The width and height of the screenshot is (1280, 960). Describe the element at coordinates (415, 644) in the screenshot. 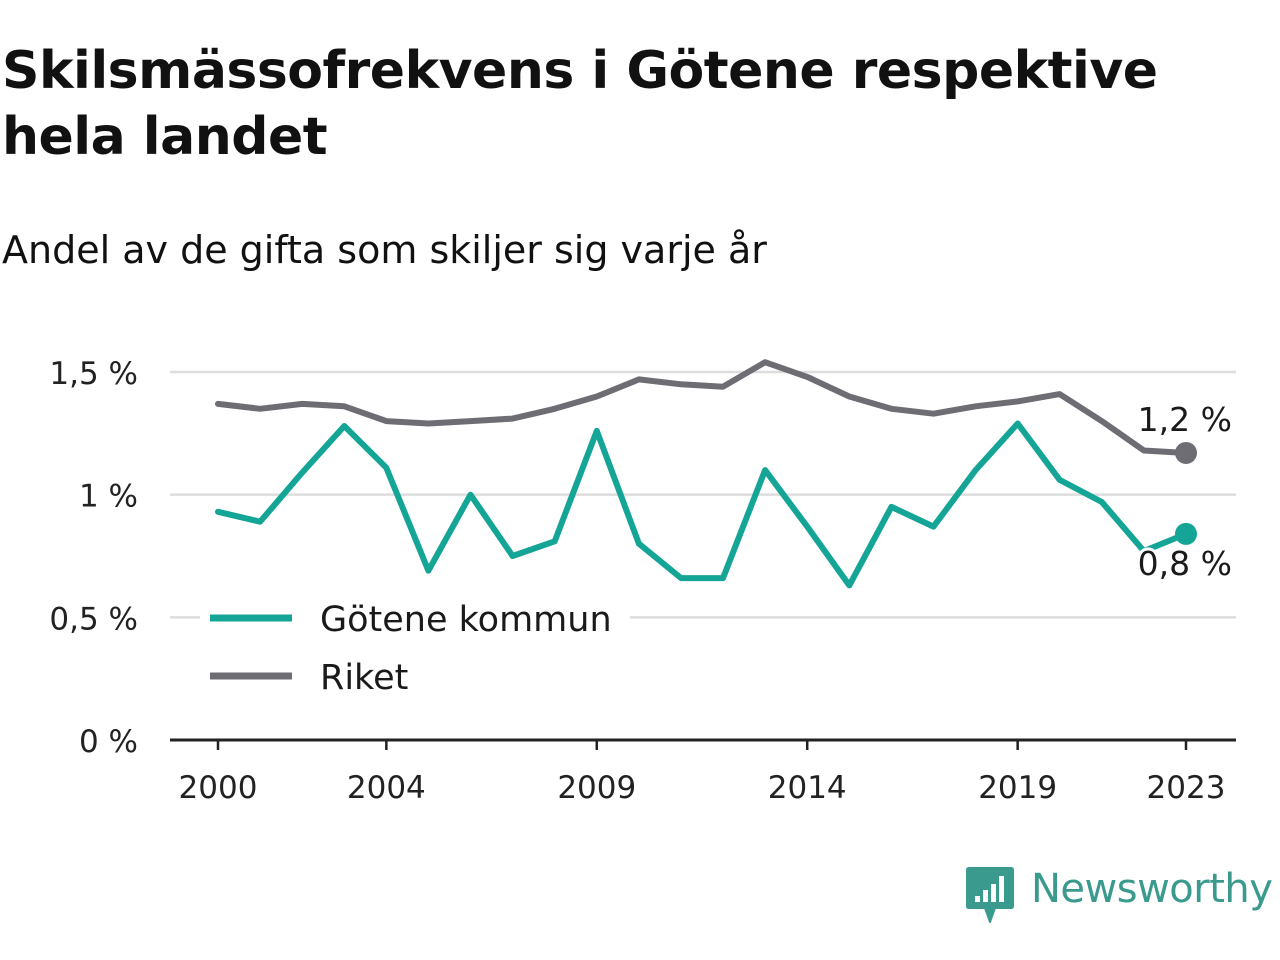

I see `legend: Götene kommun Riket` at that location.